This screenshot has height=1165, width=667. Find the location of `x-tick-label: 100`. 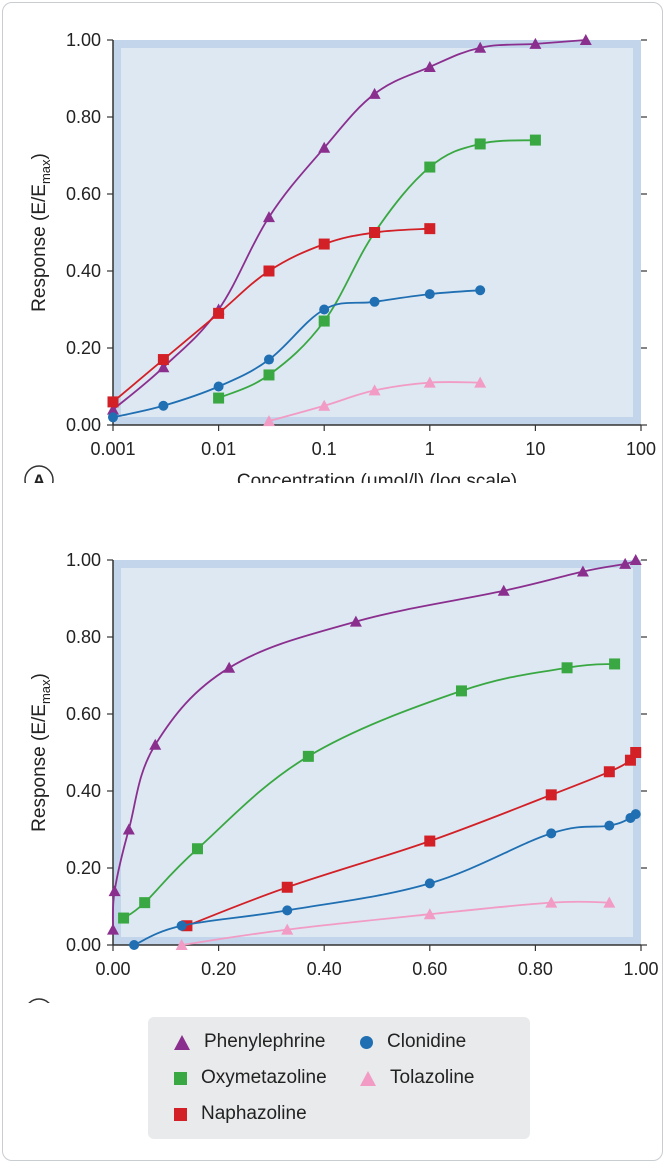

x-tick-label: 100 is located at coordinates (641, 449).